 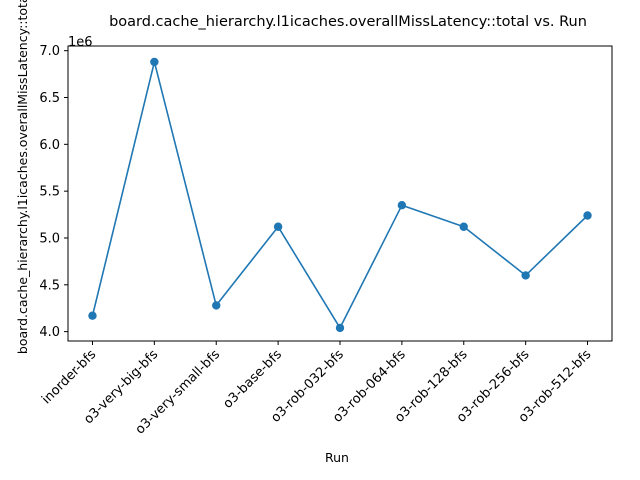 I want to click on y-tick-label: 6.0, so click(x=49, y=145).